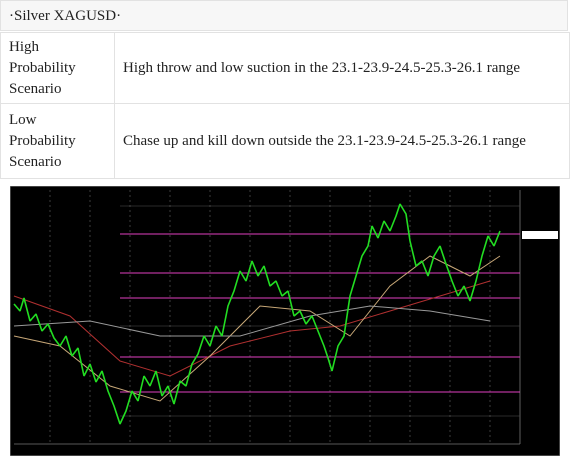 Image resolution: width=570 pixels, height=457 pixels. What do you see at coordinates (57, 68) in the screenshot?
I see `row-label: High Probability Scenario` at bounding box center [57, 68].